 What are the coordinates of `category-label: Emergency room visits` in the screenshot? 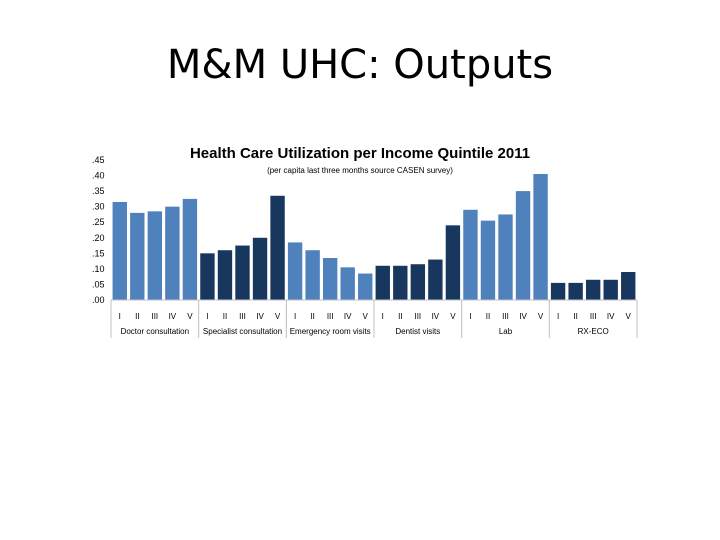 It's located at (330, 331).